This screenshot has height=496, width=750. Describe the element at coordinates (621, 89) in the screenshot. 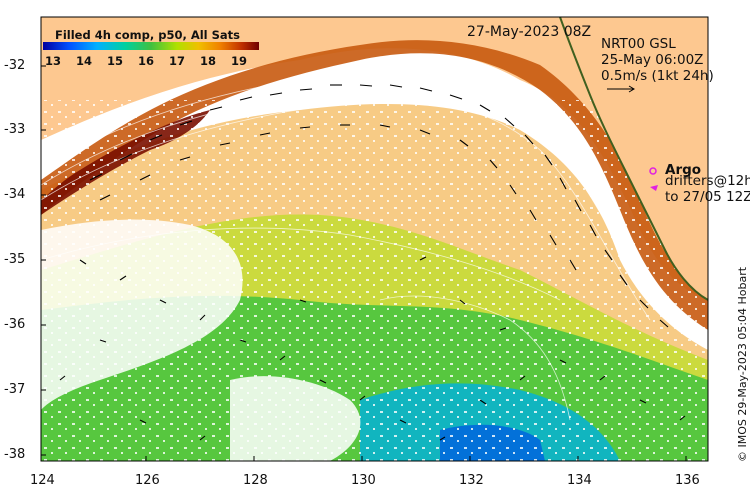

I see `scale-arrow` at that location.